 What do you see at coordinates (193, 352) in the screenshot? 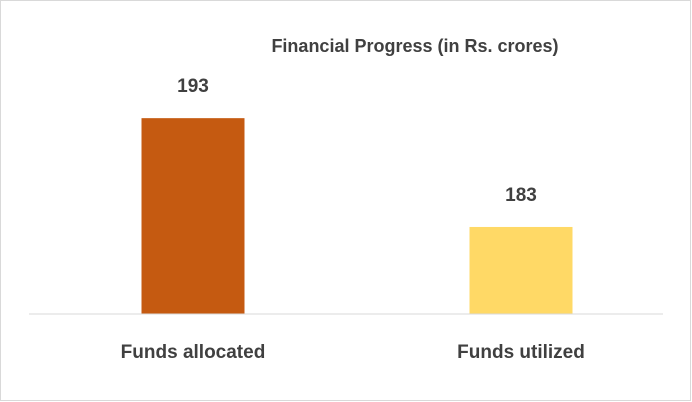
I see `x-tick-label: Funds allocated` at bounding box center [193, 352].